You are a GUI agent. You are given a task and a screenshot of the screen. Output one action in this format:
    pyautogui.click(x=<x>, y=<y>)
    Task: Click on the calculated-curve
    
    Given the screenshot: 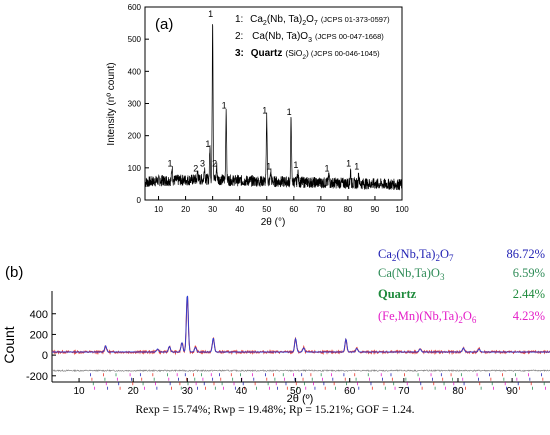 What is the action you would take?
    pyautogui.click(x=301, y=324)
    